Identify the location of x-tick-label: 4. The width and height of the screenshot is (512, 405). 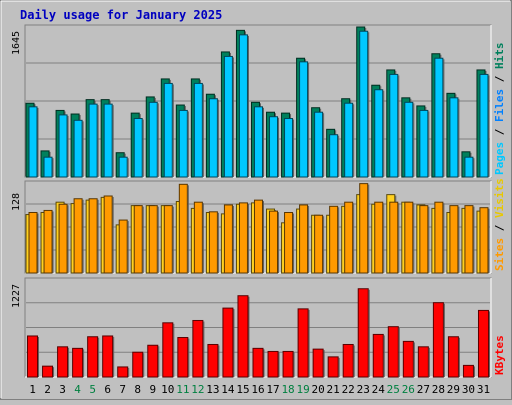
(77, 389).